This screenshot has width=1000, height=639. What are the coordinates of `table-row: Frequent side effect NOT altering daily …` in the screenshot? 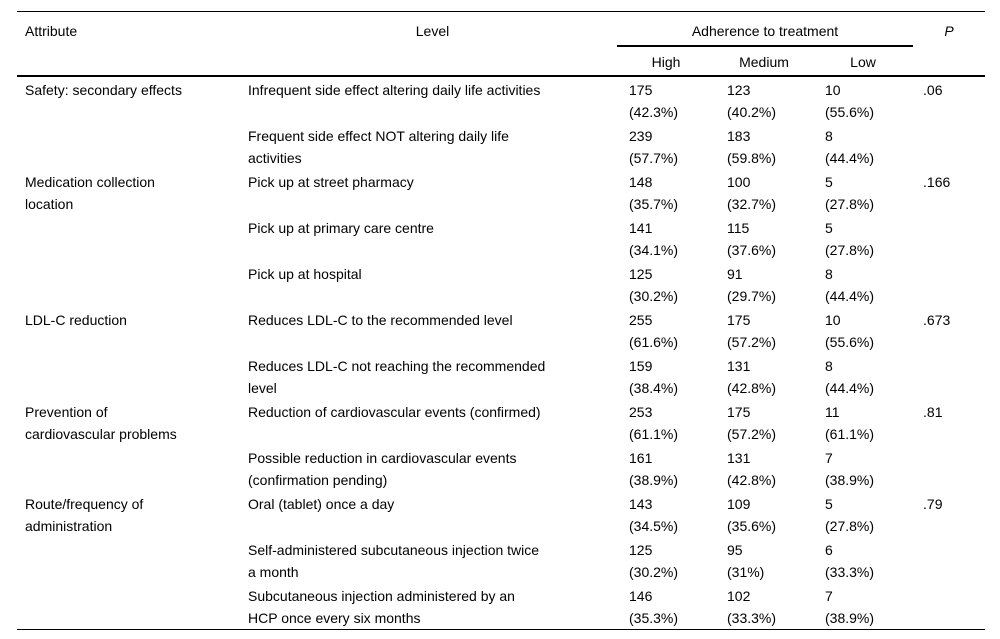 It's located at (501, 146).